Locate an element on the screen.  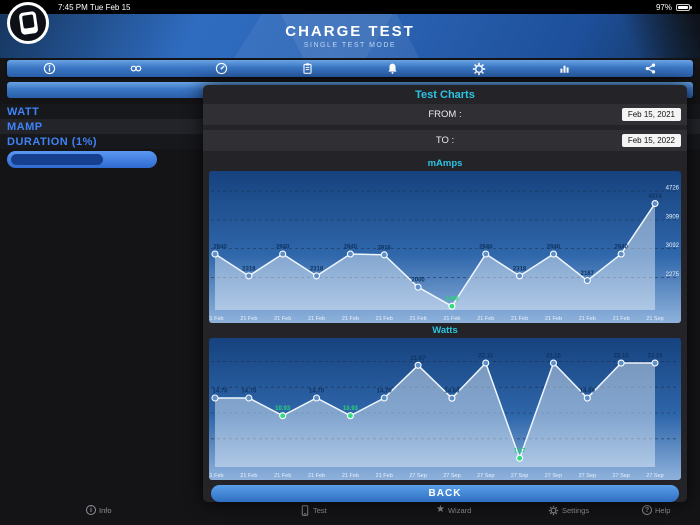
from-label: FROM : is located at coordinates (445, 114).